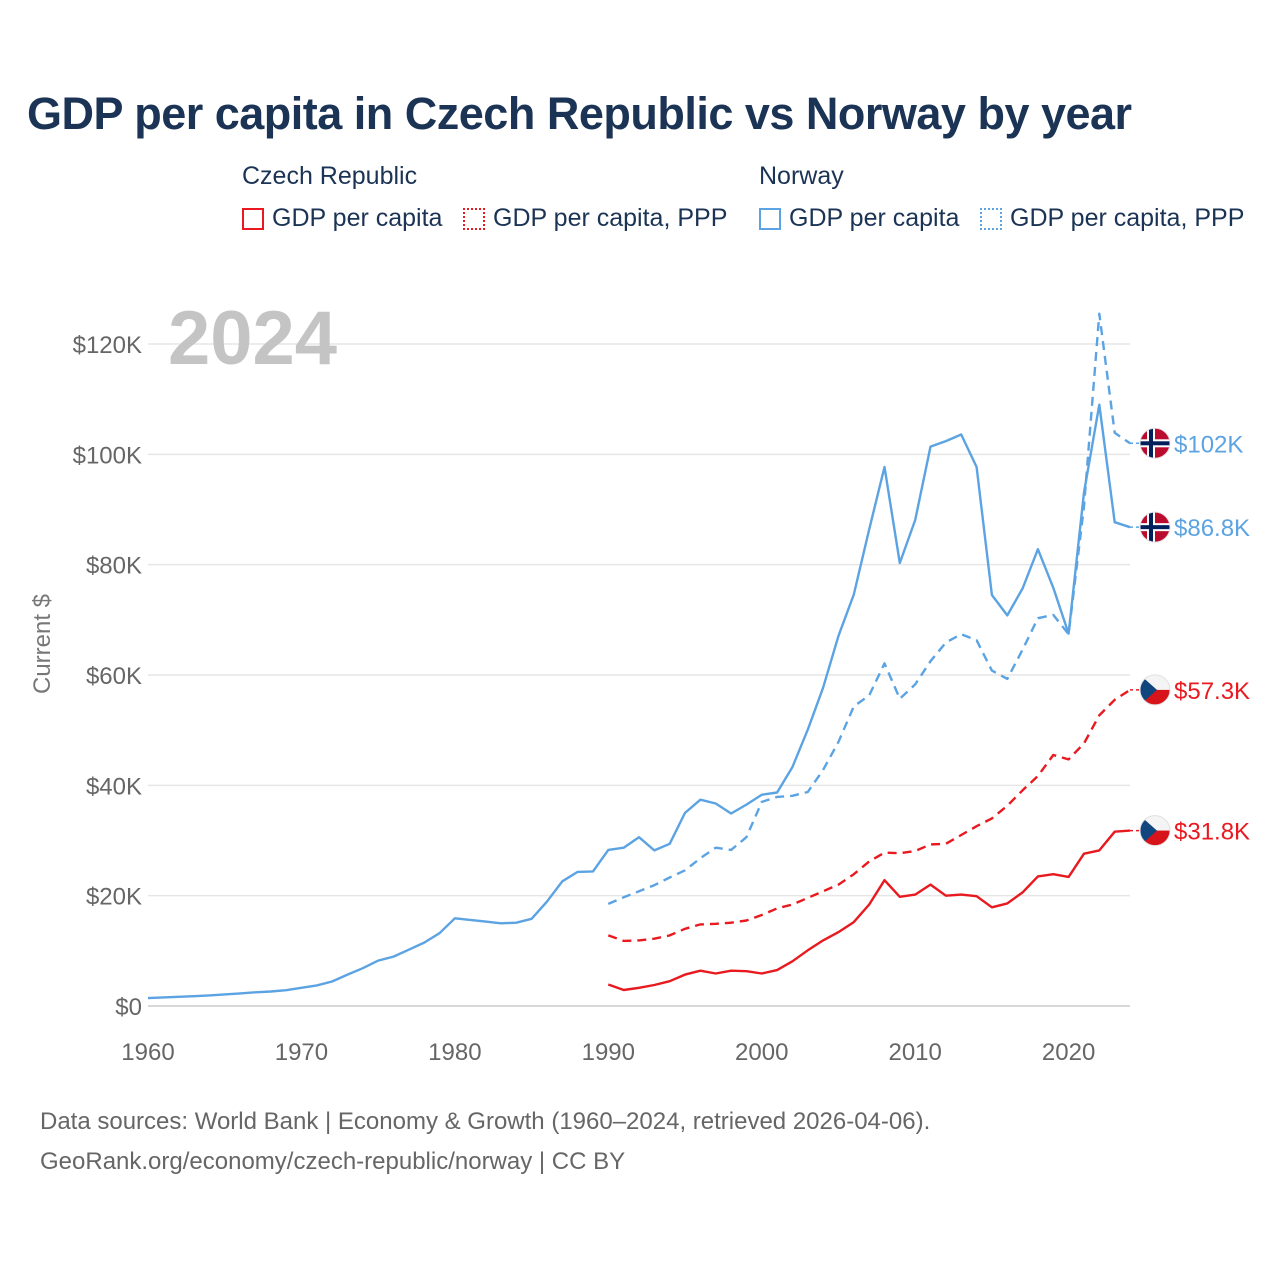 This screenshot has width=1280, height=1280. What do you see at coordinates (301, 1052) in the screenshot?
I see `x-tick-label: 1970` at bounding box center [301, 1052].